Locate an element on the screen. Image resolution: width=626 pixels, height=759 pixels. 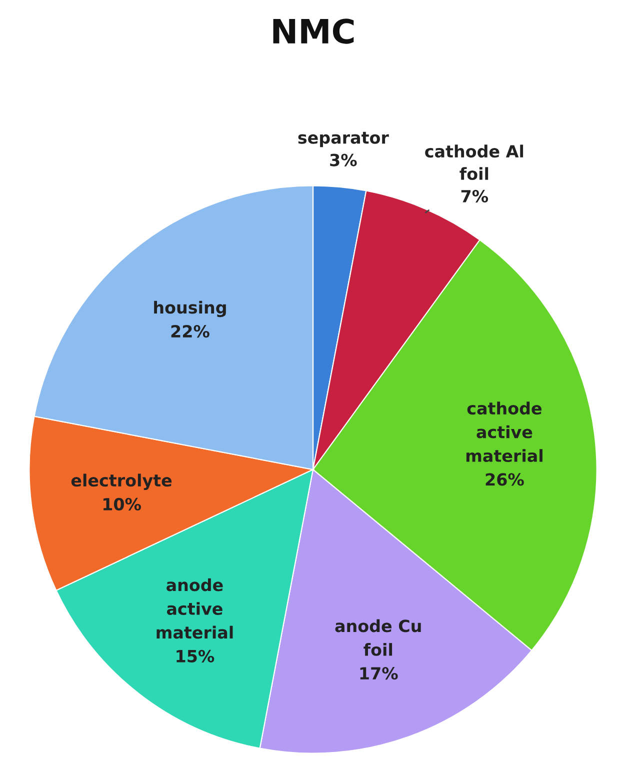
data-label: 26% is located at coordinates (505, 479).